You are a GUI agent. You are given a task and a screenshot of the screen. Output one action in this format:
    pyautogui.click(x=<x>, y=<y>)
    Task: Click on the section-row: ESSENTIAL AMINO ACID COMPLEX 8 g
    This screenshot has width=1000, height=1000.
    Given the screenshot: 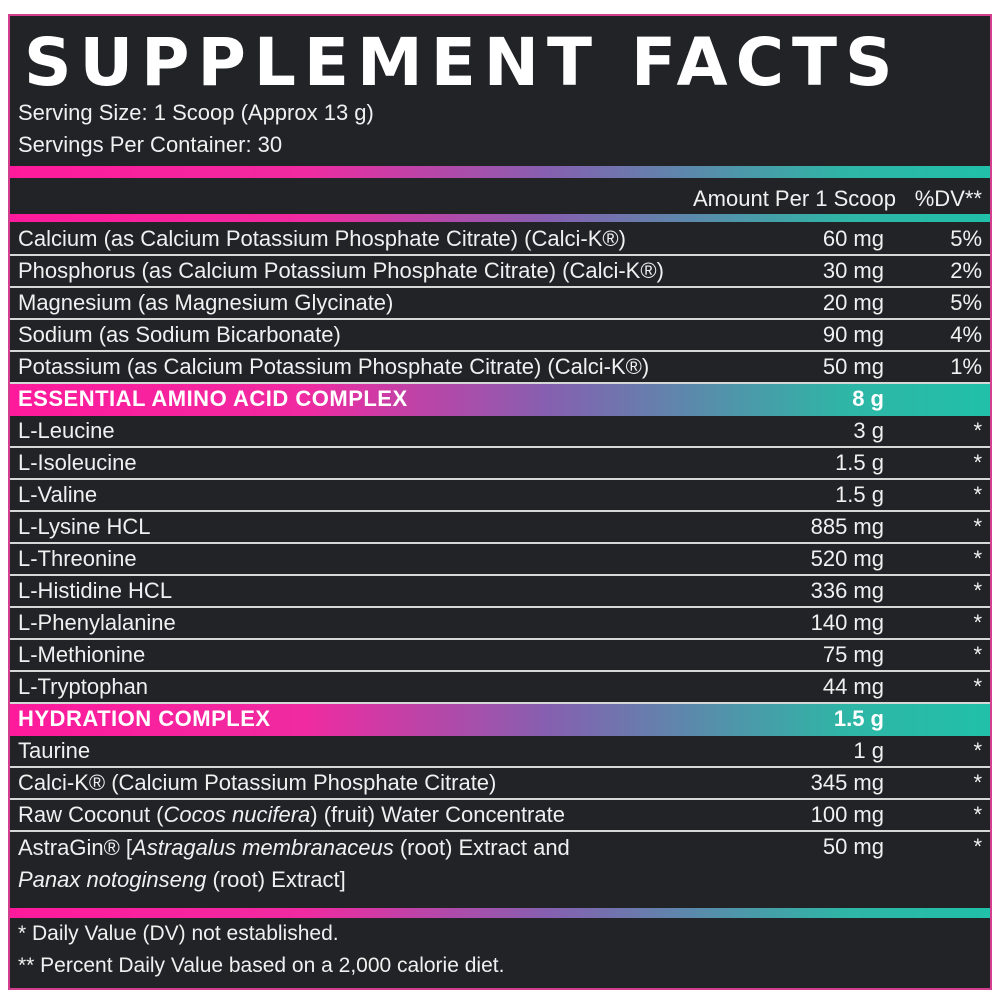 What is the action you would take?
    pyautogui.click(x=500, y=400)
    